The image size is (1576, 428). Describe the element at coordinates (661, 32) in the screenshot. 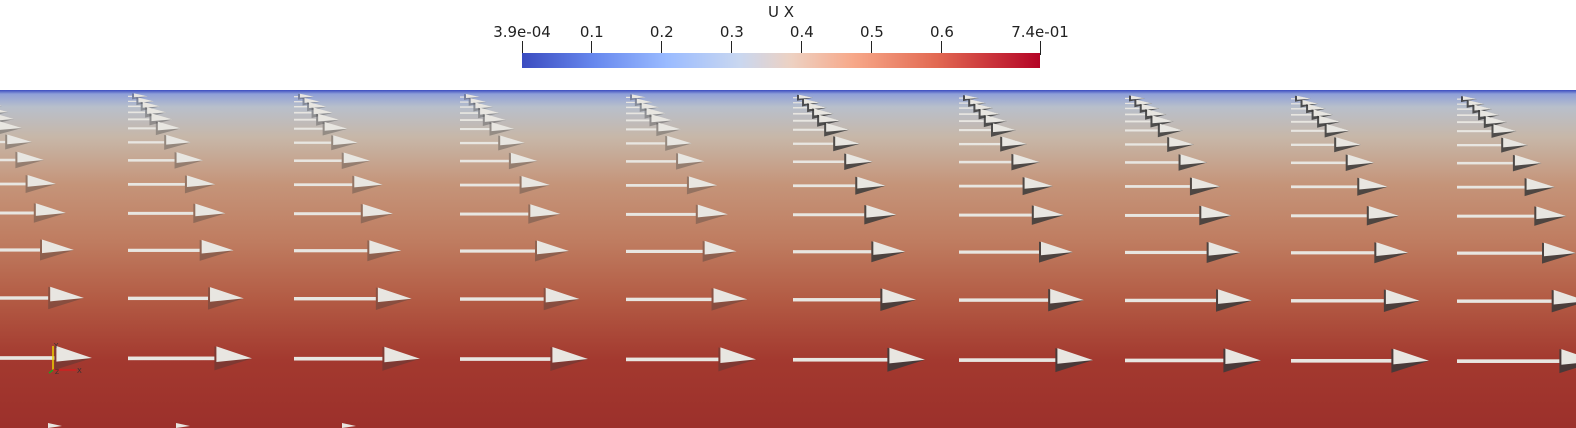

I see `legend-tick-label: 0.2` at that location.